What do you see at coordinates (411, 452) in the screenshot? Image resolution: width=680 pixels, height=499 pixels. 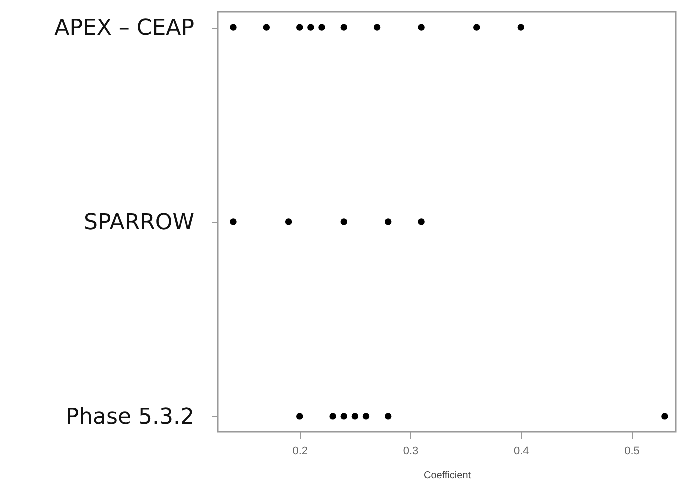 I see `x-tick-label: 0.3` at bounding box center [411, 452].